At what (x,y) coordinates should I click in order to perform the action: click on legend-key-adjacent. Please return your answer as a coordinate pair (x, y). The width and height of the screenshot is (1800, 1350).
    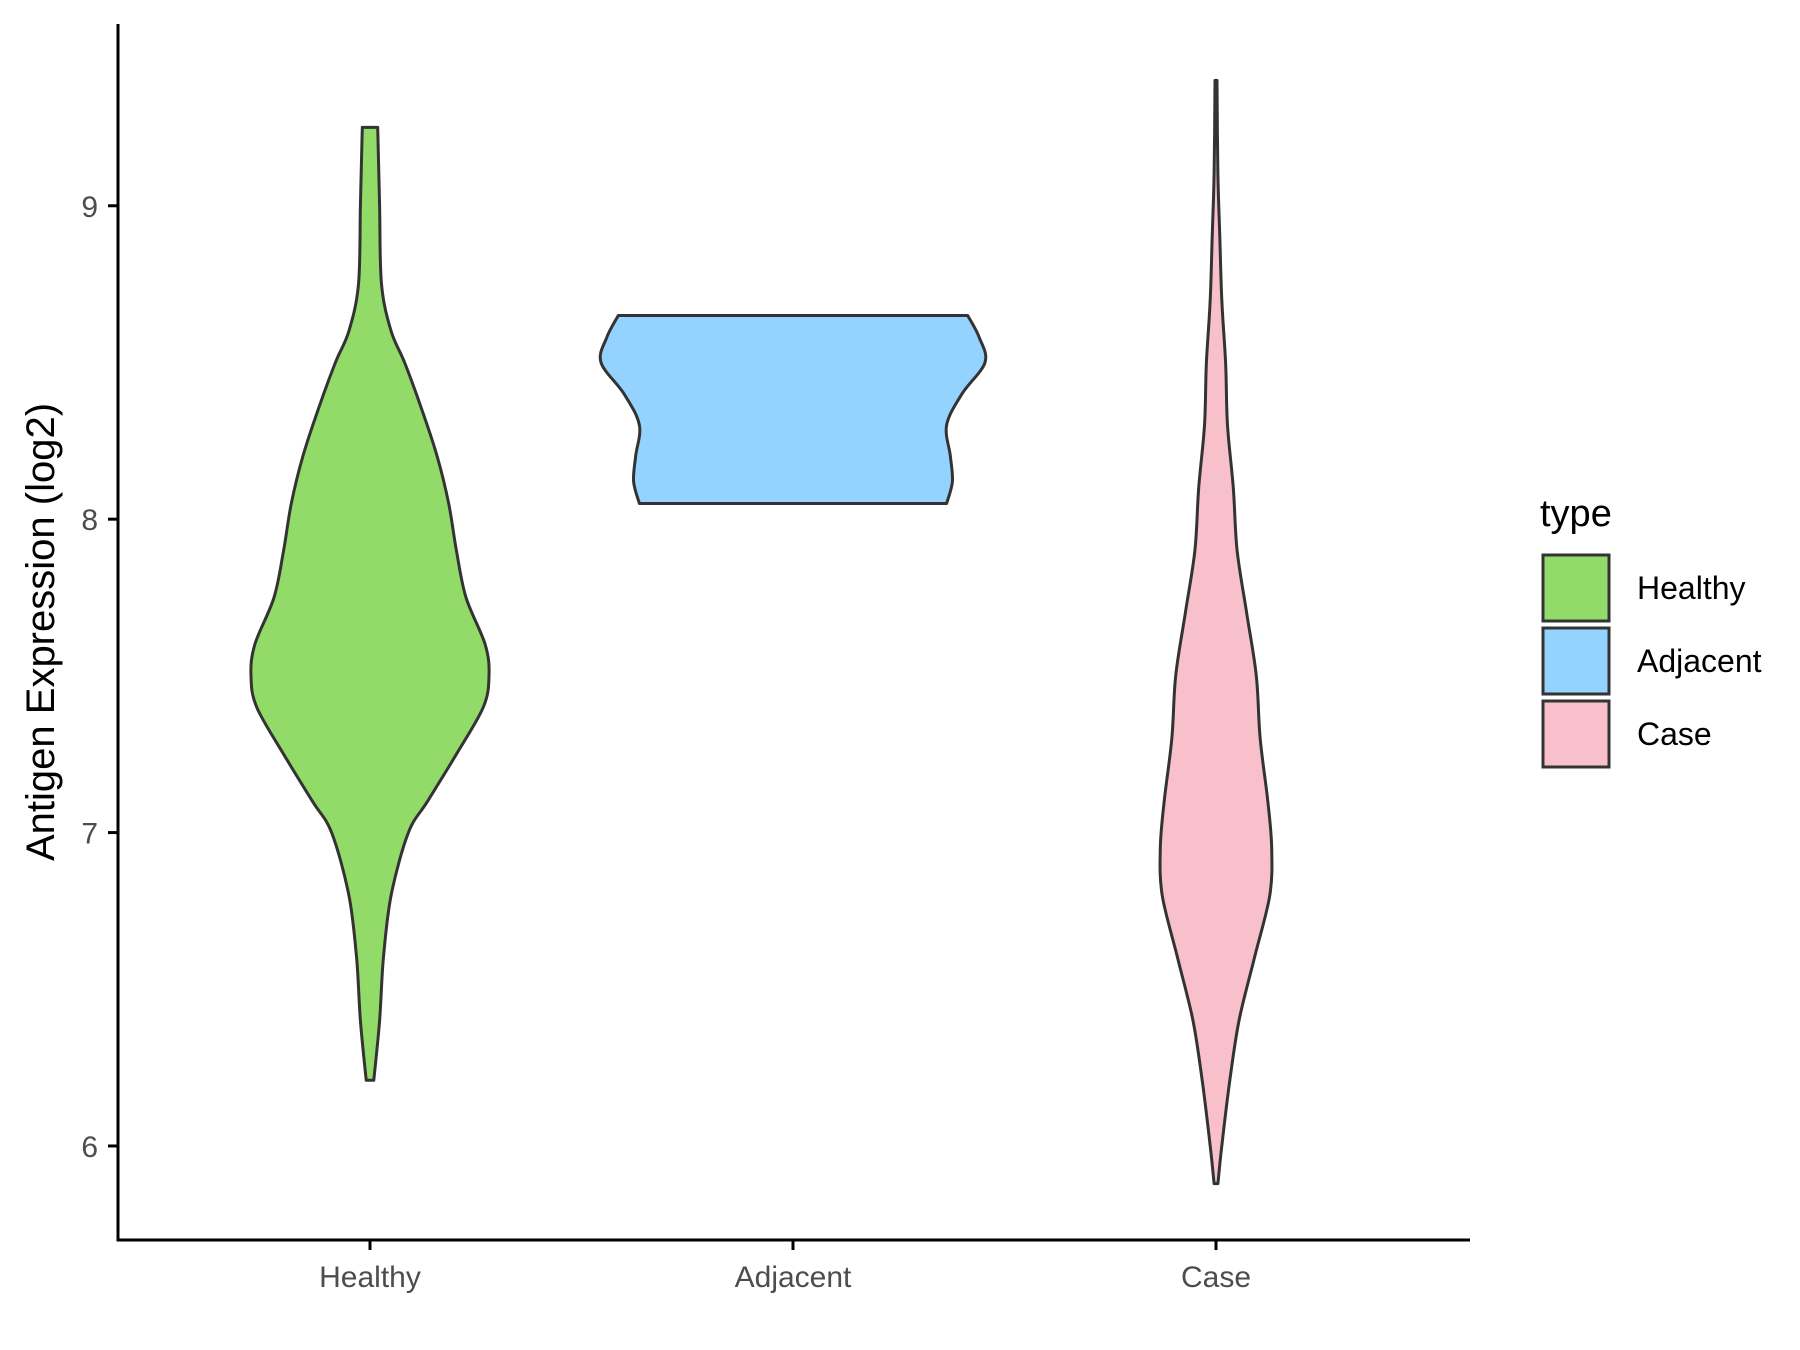
    Looking at the image, I should click on (1576, 661).